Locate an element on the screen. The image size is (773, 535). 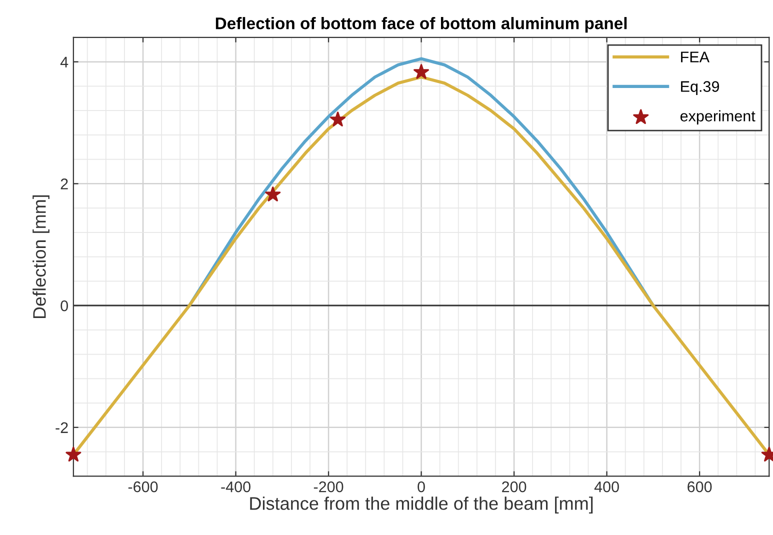
y-tick-label: -2 is located at coordinates (62, 427).